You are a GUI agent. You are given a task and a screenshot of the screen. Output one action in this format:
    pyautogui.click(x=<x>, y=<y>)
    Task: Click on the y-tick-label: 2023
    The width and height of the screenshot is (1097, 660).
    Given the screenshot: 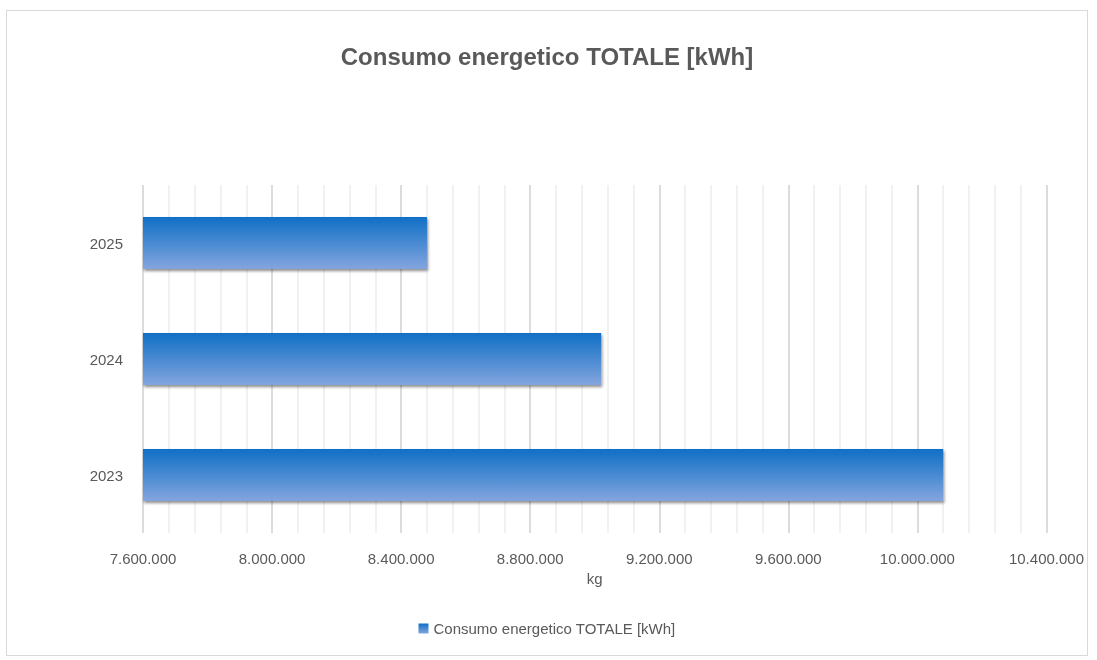 What is the action you would take?
    pyautogui.click(x=106, y=475)
    